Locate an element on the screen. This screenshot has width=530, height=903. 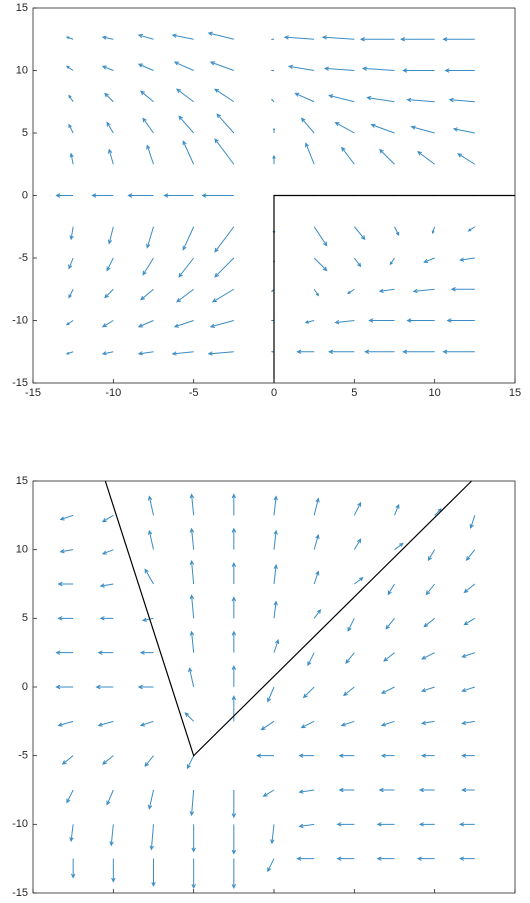
x-tick-label: 5 is located at coordinates (354, 393).